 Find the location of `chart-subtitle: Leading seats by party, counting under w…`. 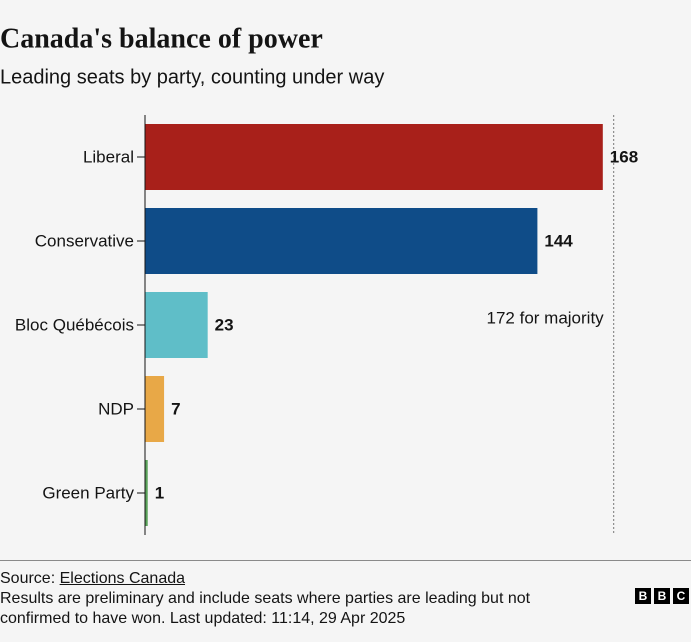

chart-subtitle: Leading seats by party, counting under w… is located at coordinates (192, 77).